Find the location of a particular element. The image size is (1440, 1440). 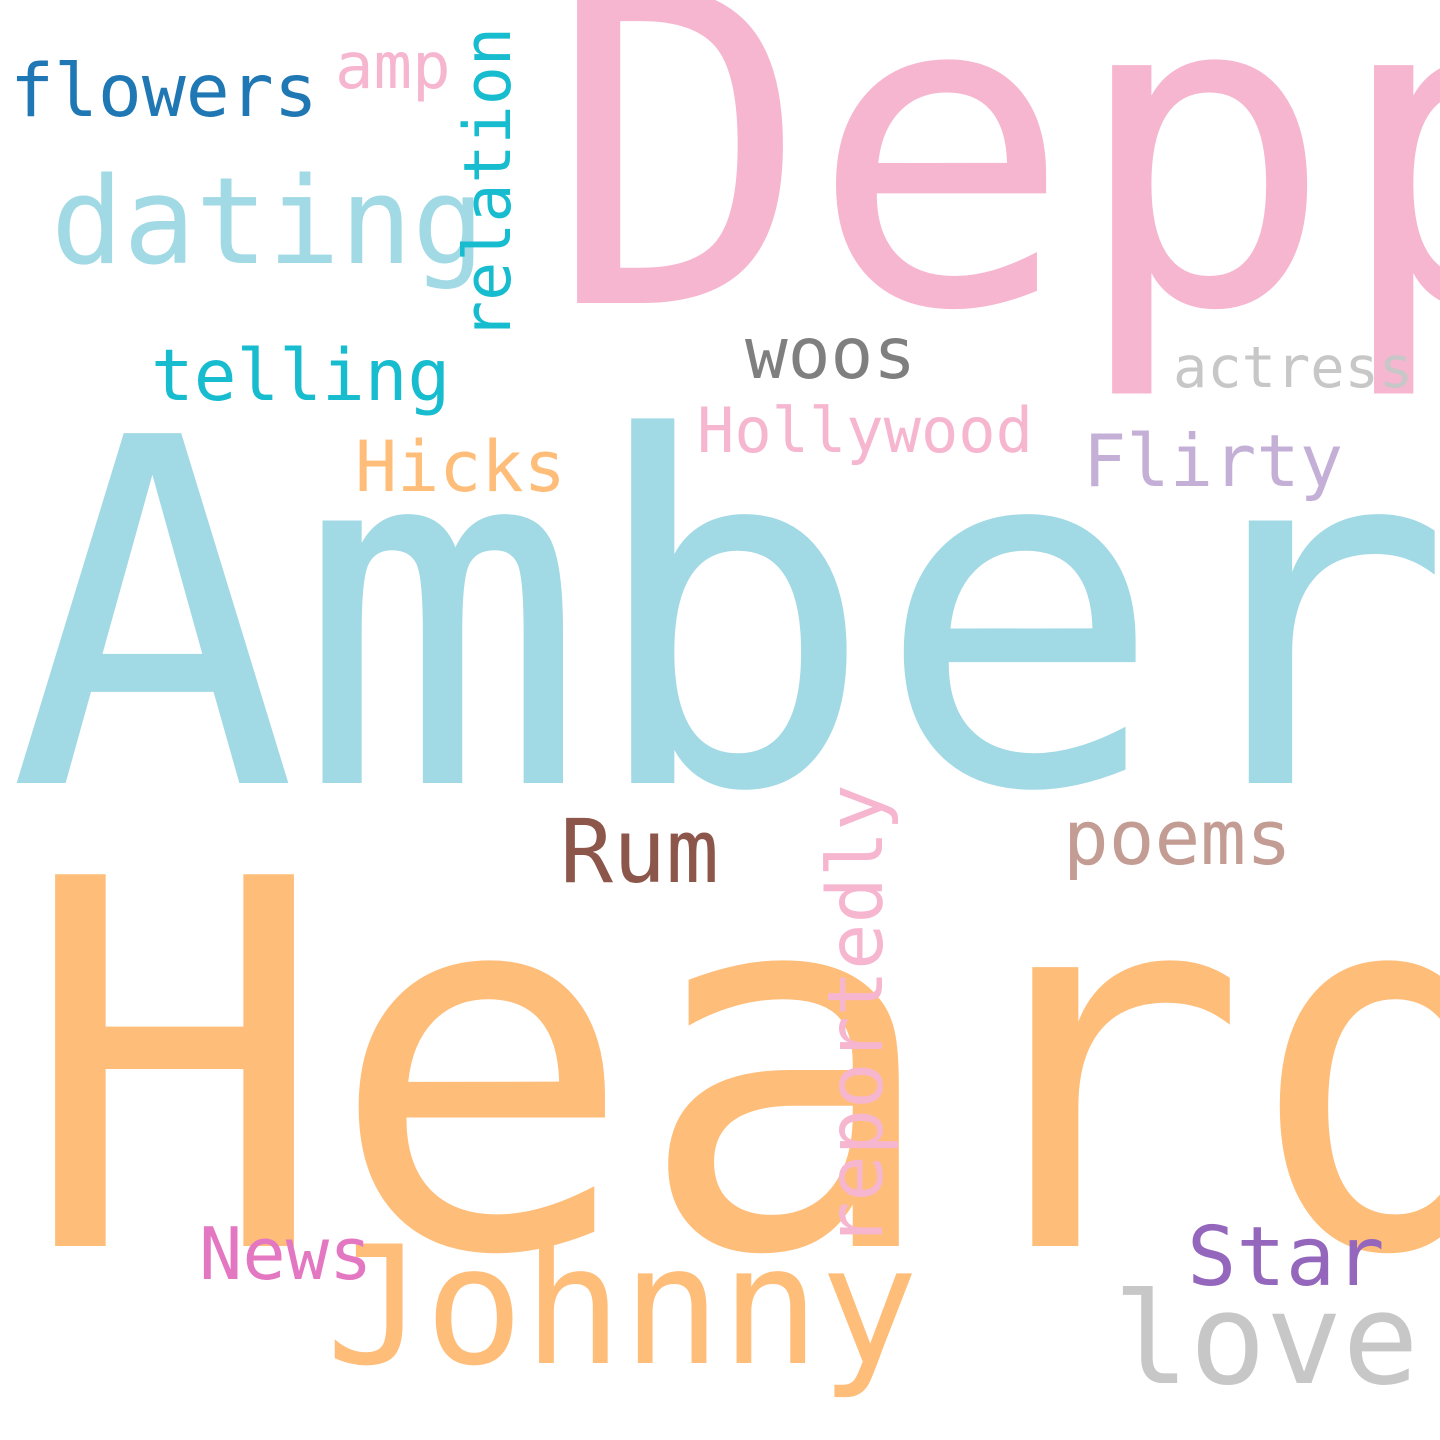

word-amp: amp is located at coordinates (393, 67).